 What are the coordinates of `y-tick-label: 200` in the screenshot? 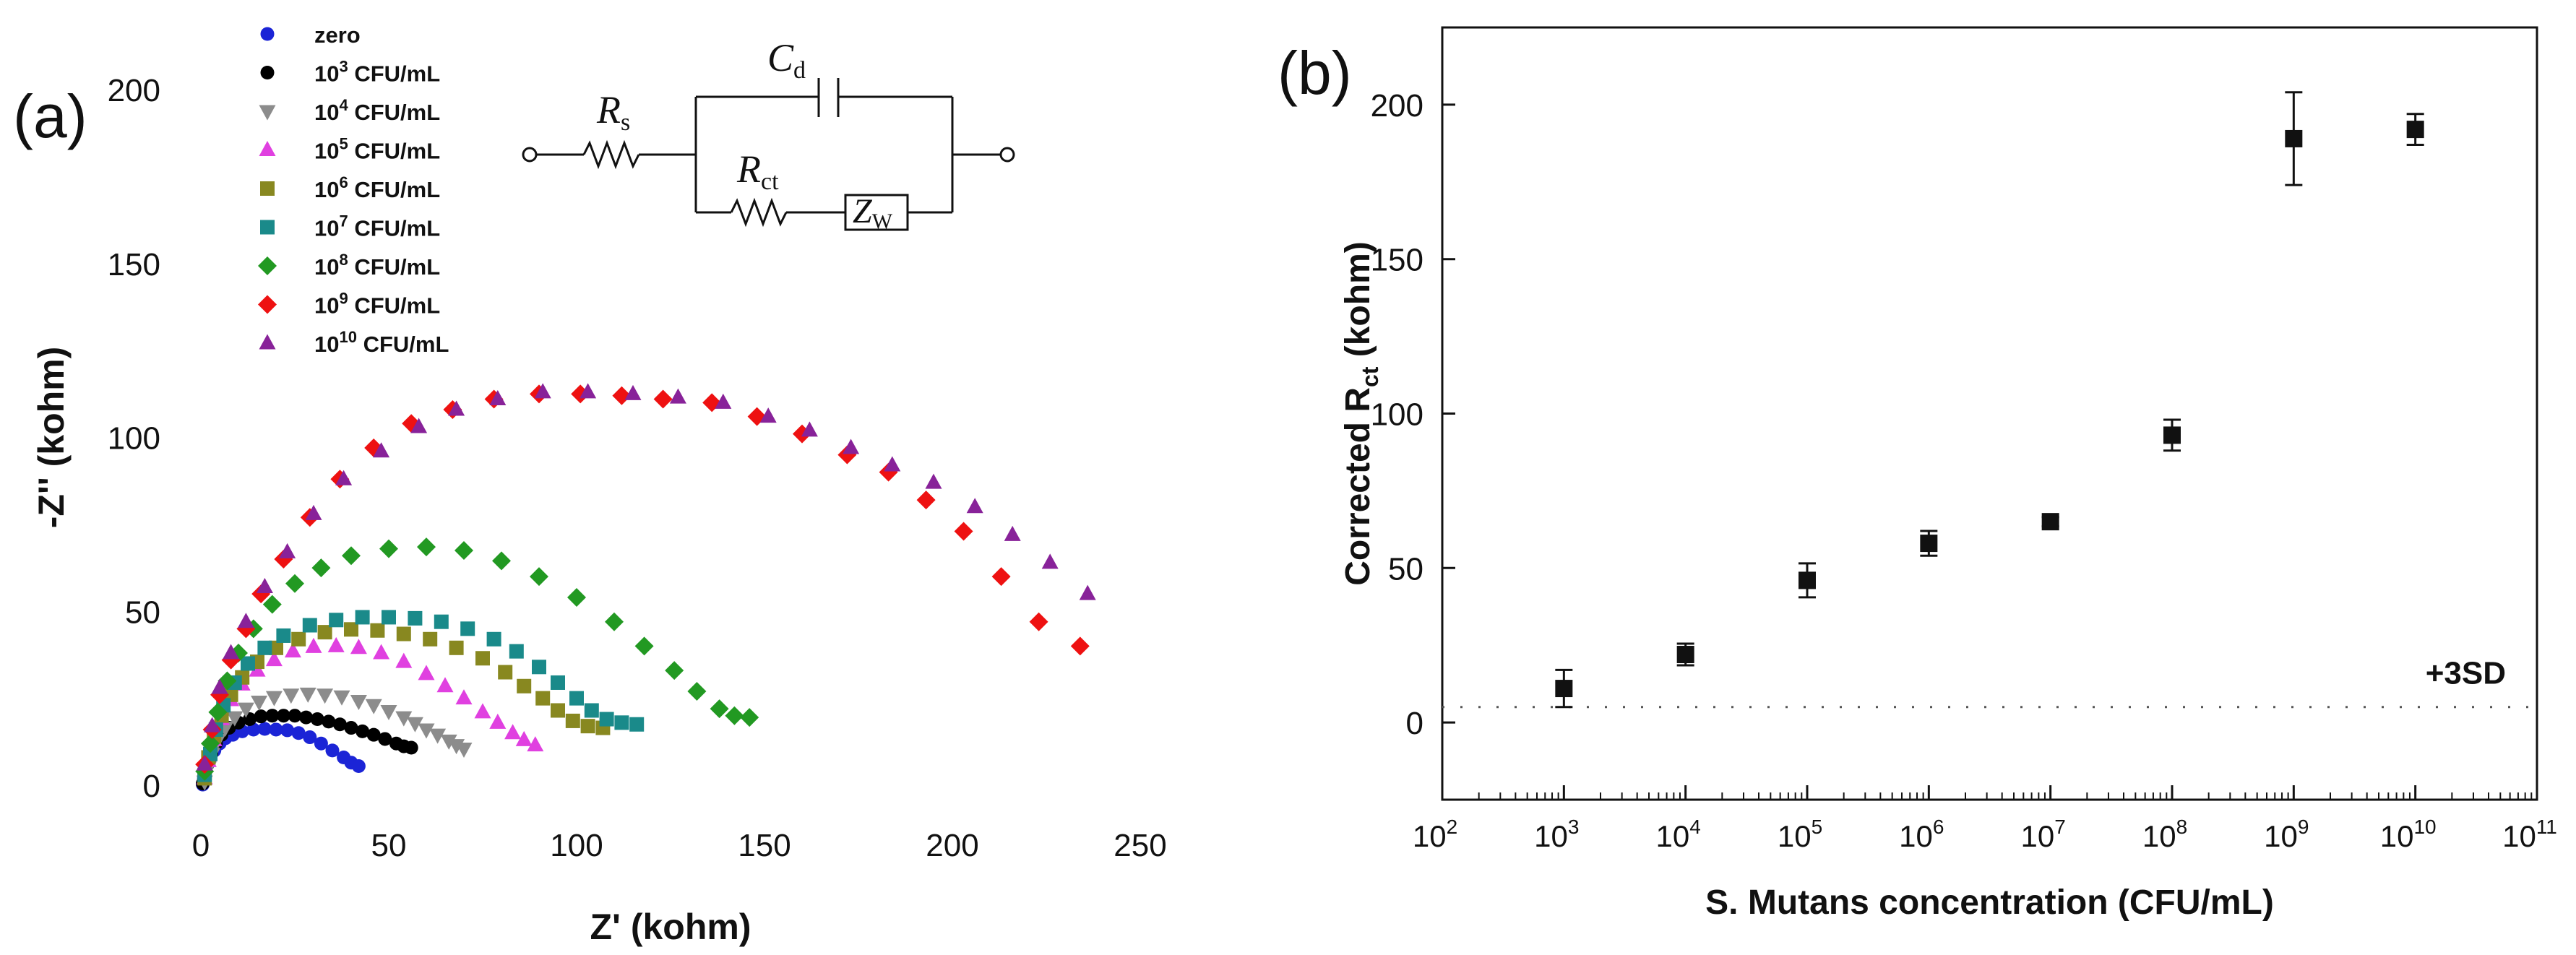 It's located at (1397, 106).